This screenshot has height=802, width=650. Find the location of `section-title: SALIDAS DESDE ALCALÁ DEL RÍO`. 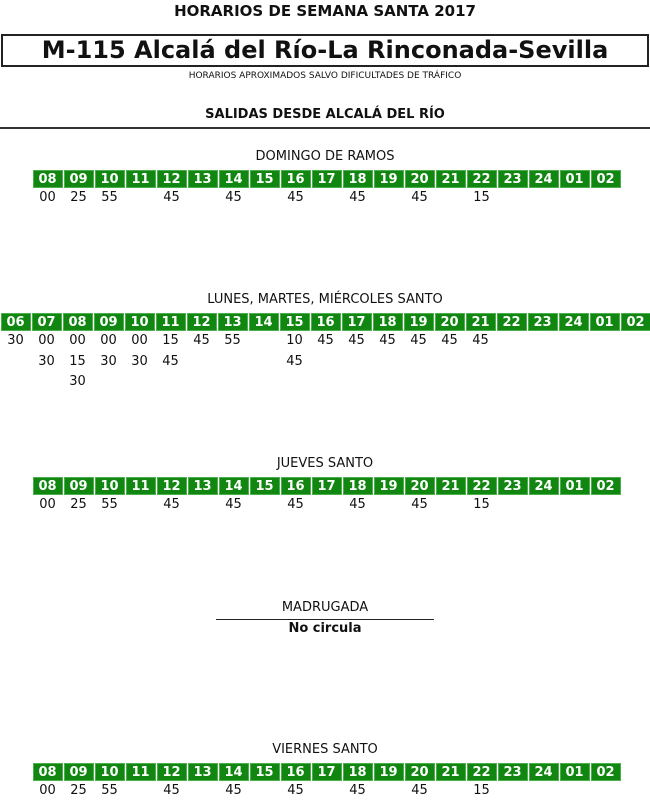

section-title: SALIDAS DESDE ALCALÁ DEL RÍO is located at coordinates (325, 114).